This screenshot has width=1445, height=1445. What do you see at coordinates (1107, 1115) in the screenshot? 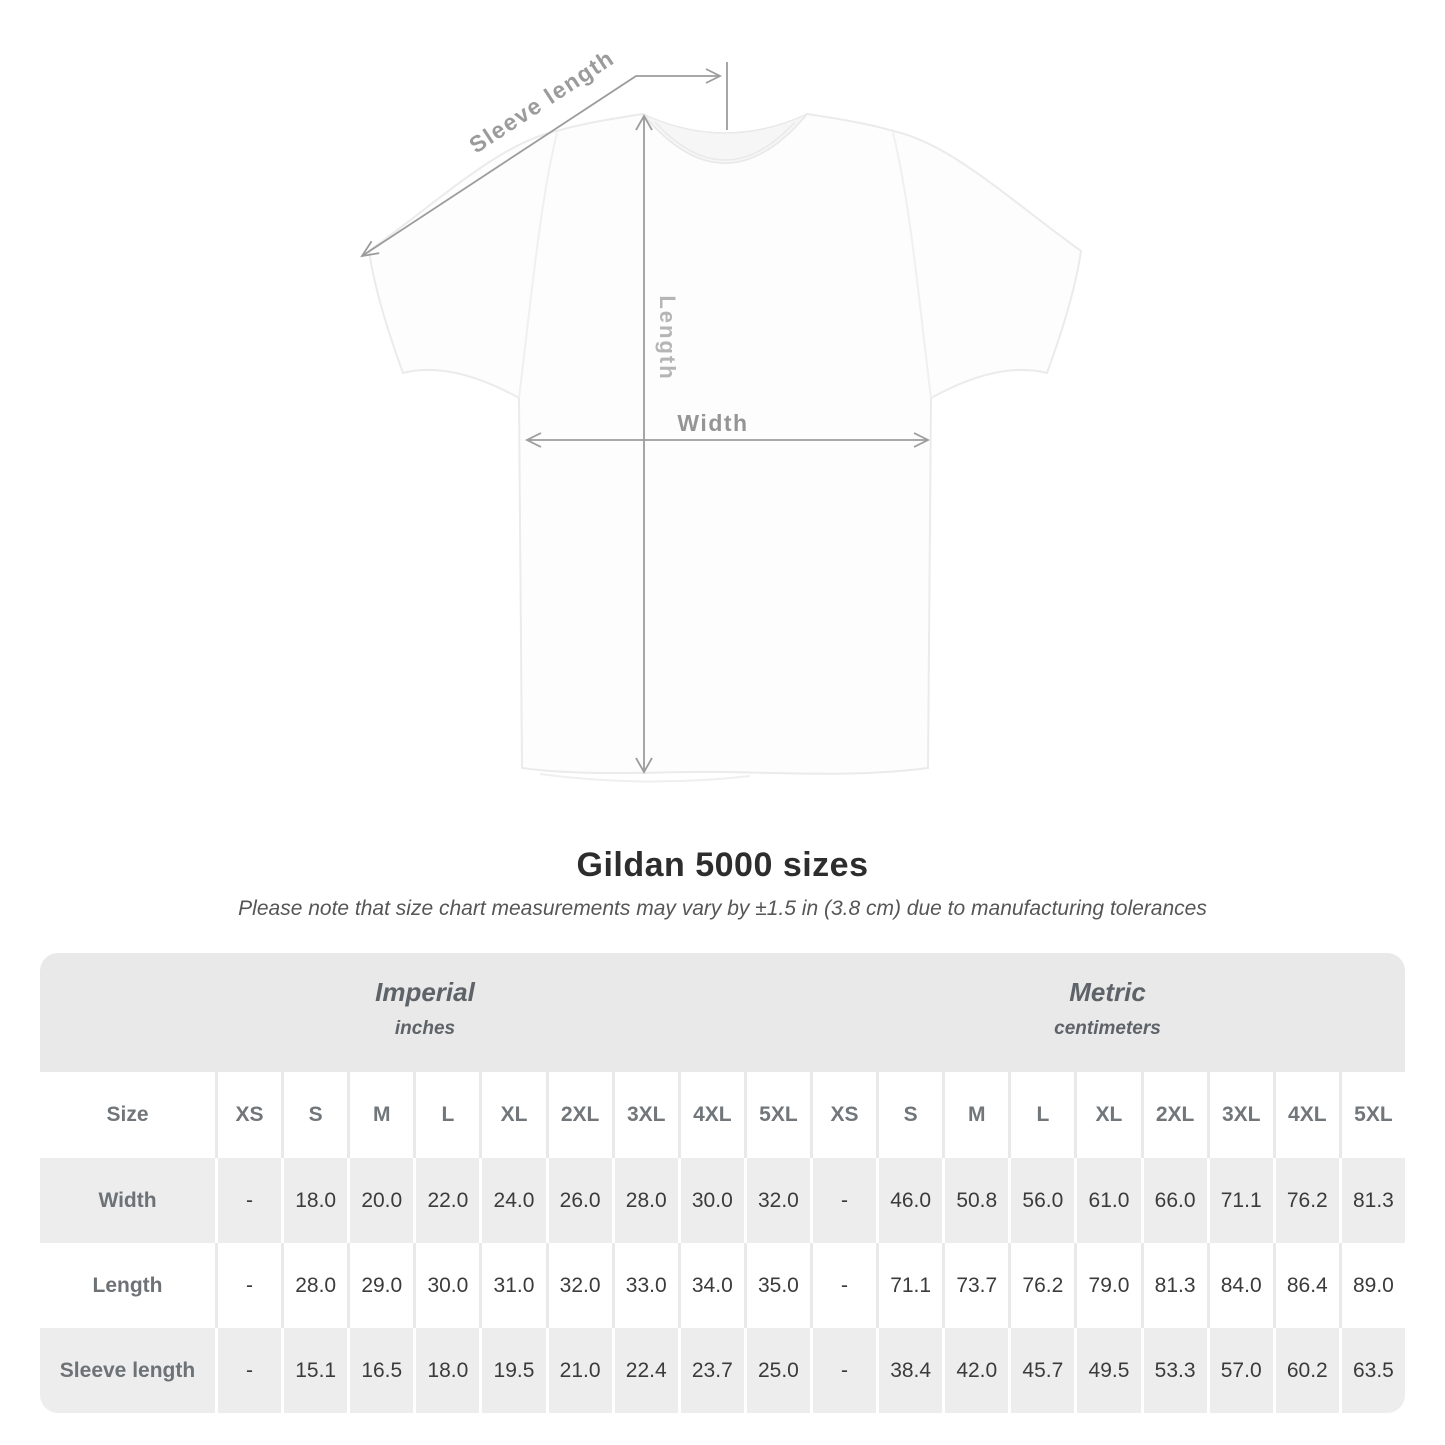
I see `size-col-metric-xl: XL` at bounding box center [1107, 1115].